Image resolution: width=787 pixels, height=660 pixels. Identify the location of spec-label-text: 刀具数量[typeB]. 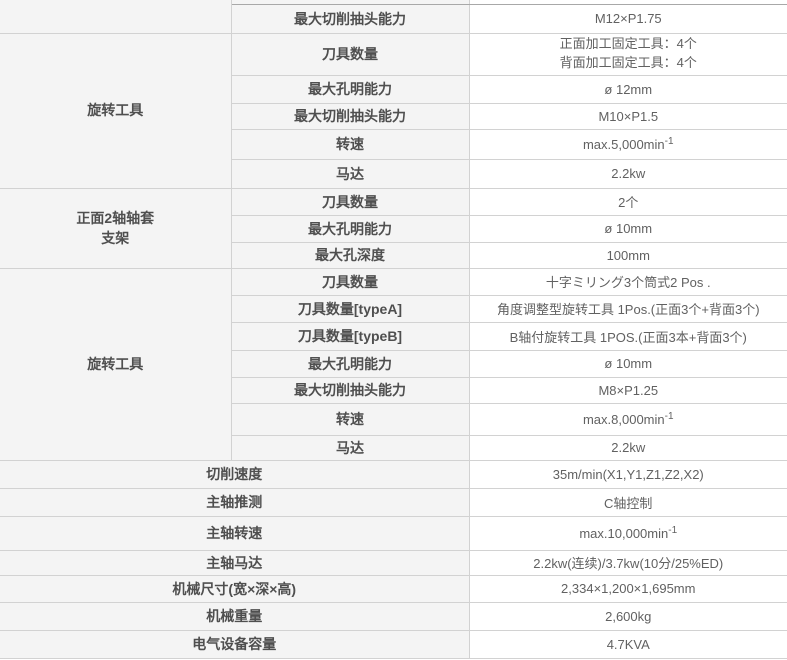
(350, 336).